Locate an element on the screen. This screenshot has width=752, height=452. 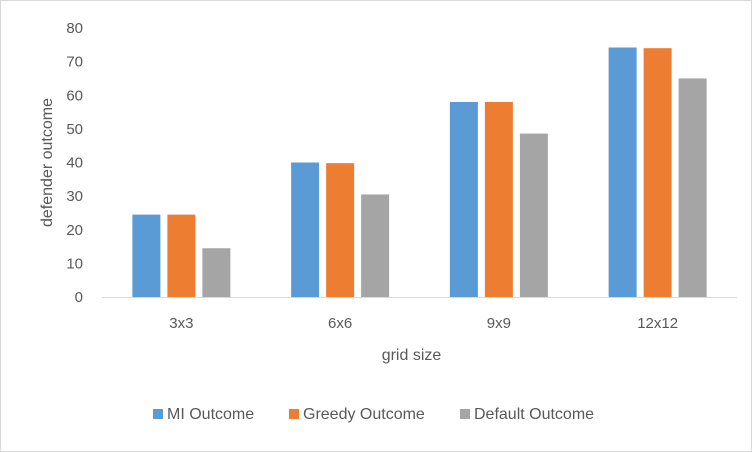
x-axis-title: grid size is located at coordinates (412, 355).